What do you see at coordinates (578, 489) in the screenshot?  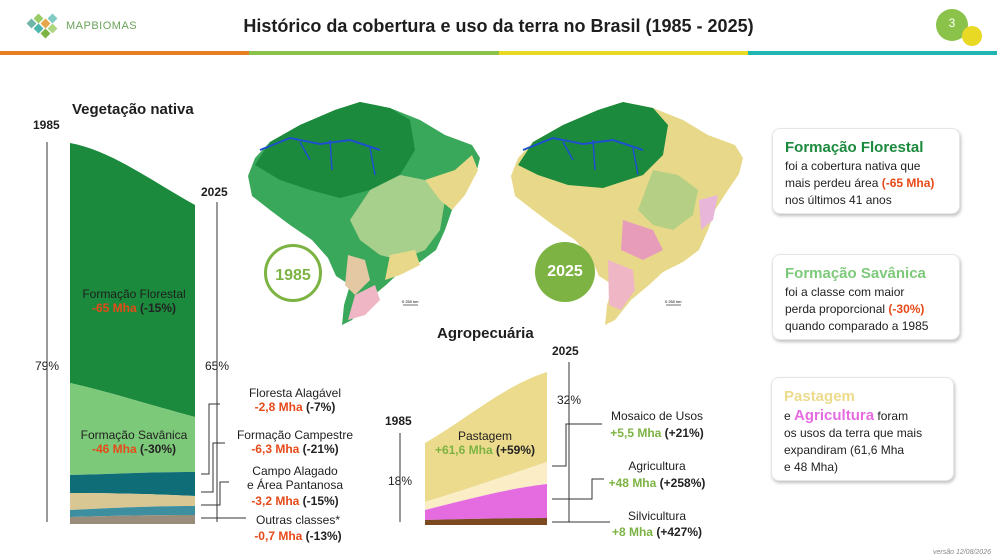 I see `agricultura-leader-line` at bounding box center [578, 489].